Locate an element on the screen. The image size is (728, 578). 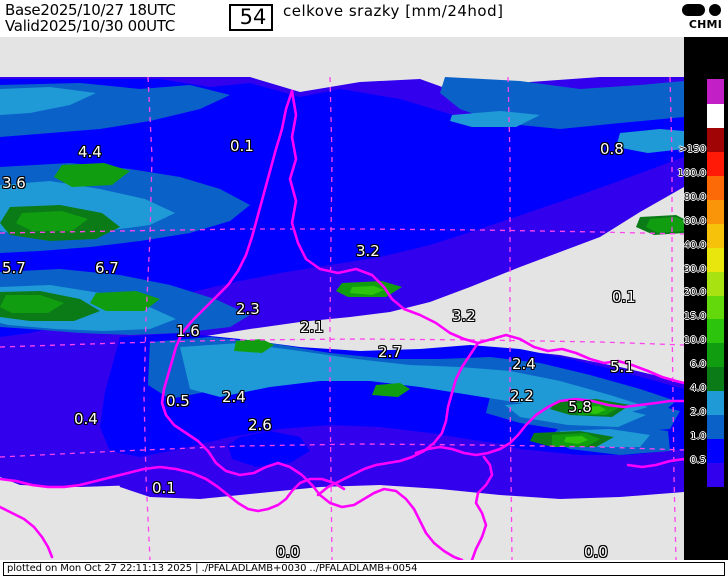
colorbar is located at coordinates (715, 283).